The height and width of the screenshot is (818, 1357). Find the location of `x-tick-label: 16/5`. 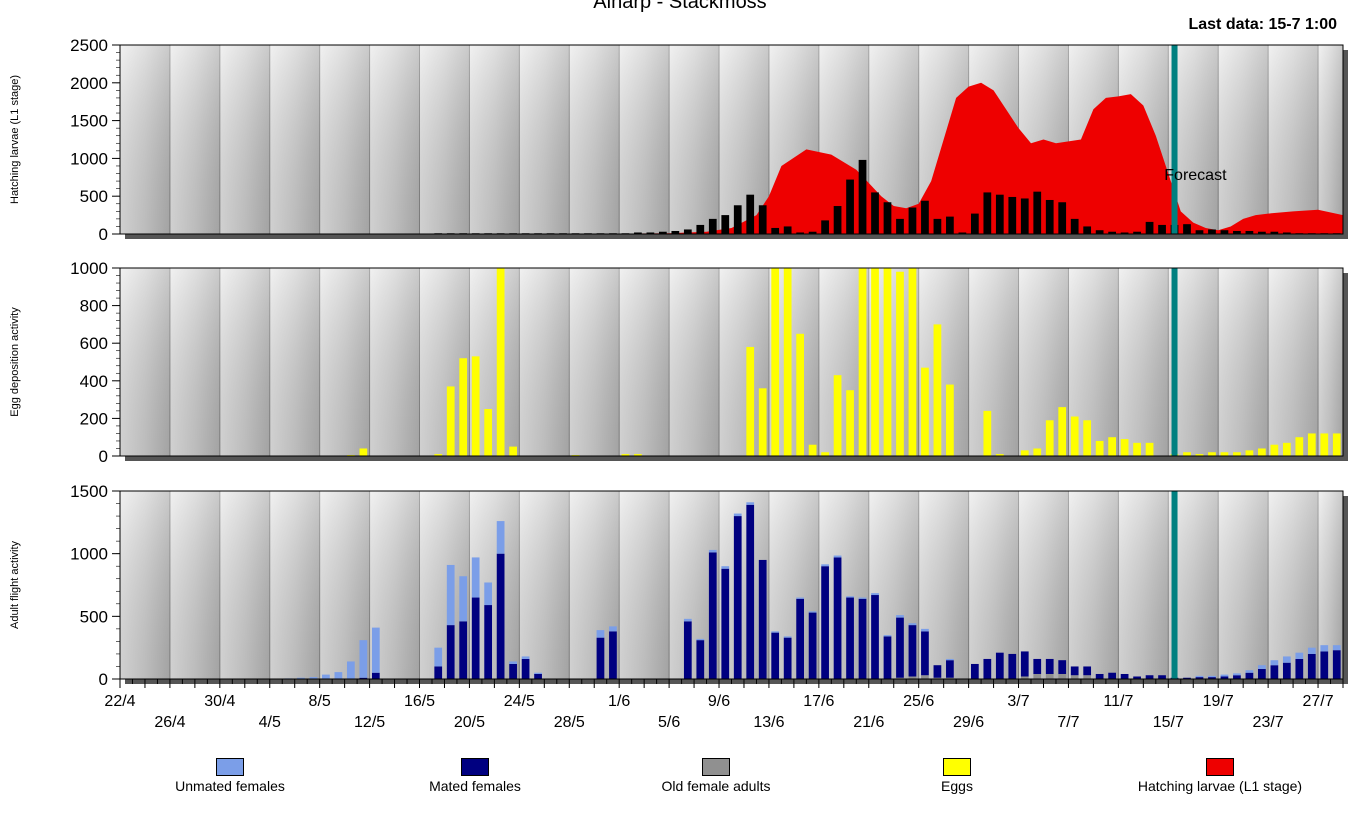

x-tick-label: 16/5 is located at coordinates (419, 701).